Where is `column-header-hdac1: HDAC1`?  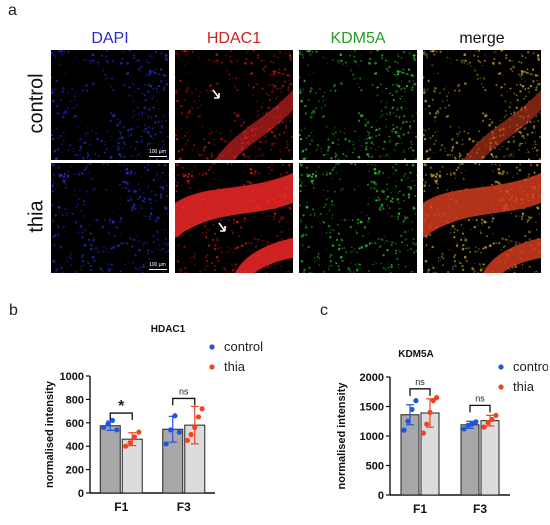
column-header-hdac1: HDAC1 is located at coordinates (234, 38).